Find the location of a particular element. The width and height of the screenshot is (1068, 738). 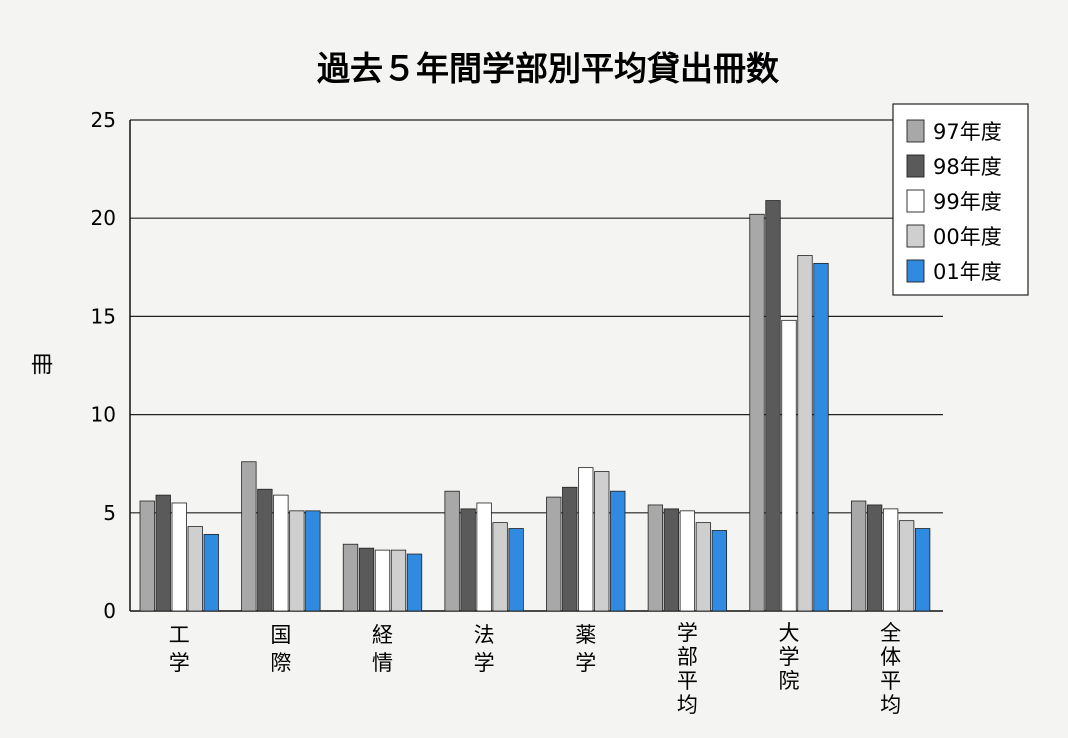

legend-label: 99年度 is located at coordinates (967, 202).